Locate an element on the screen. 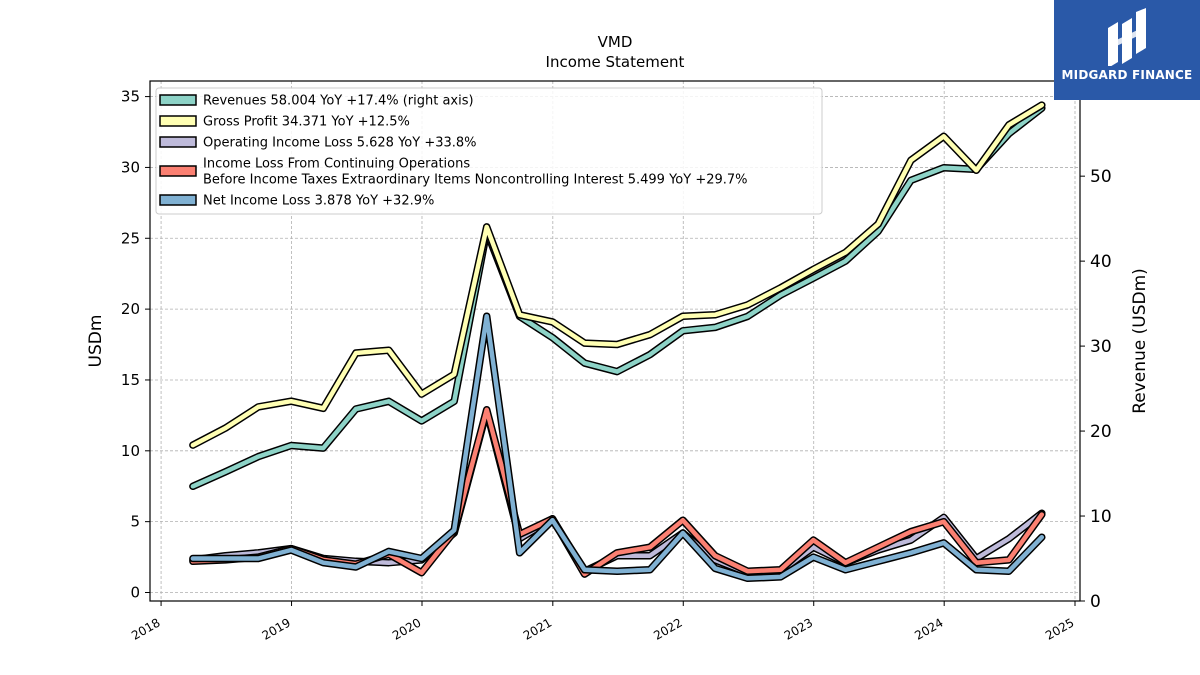 The height and width of the screenshot is (675, 1200). y2-tick-label: 30 is located at coordinates (1101, 347).